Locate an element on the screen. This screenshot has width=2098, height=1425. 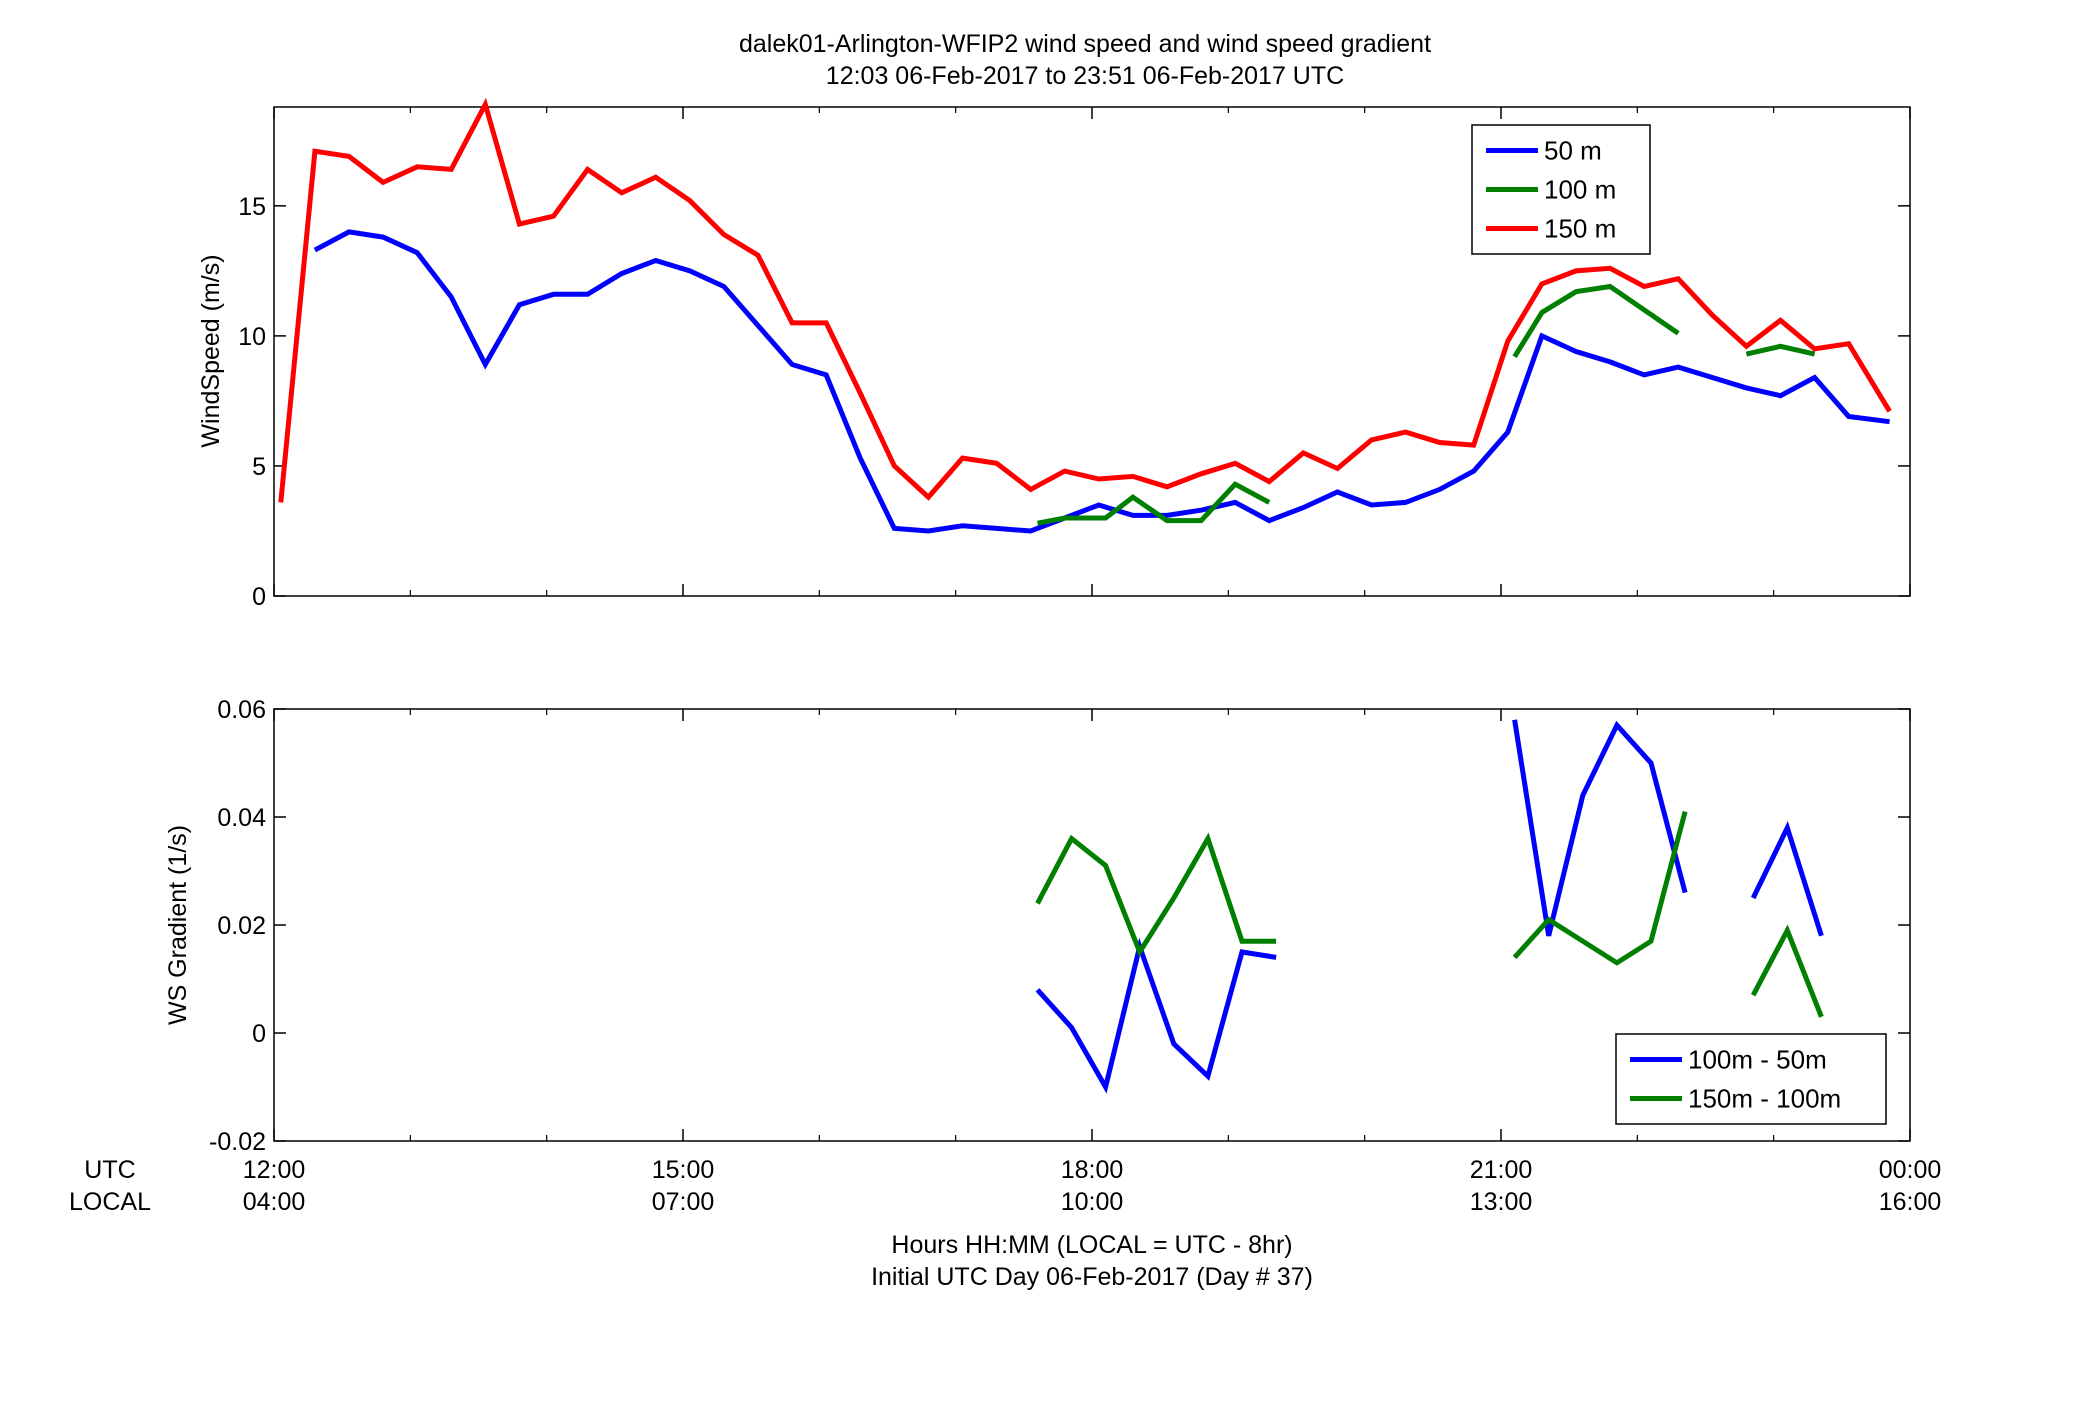
gradient-ylabel: WS Gradient (1/s) is located at coordinates (178, 925).